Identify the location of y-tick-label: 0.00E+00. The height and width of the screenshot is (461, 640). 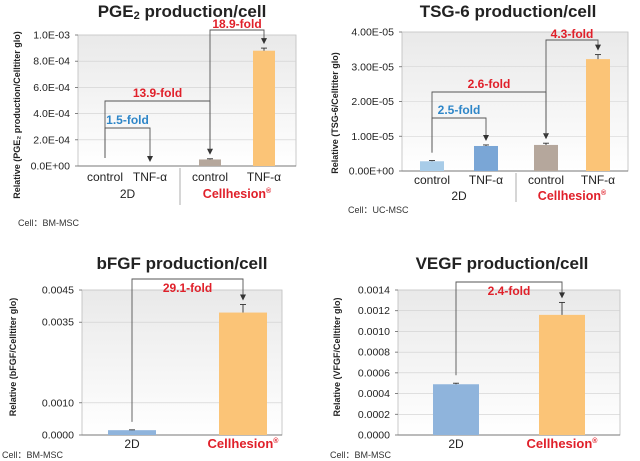
(371, 172).